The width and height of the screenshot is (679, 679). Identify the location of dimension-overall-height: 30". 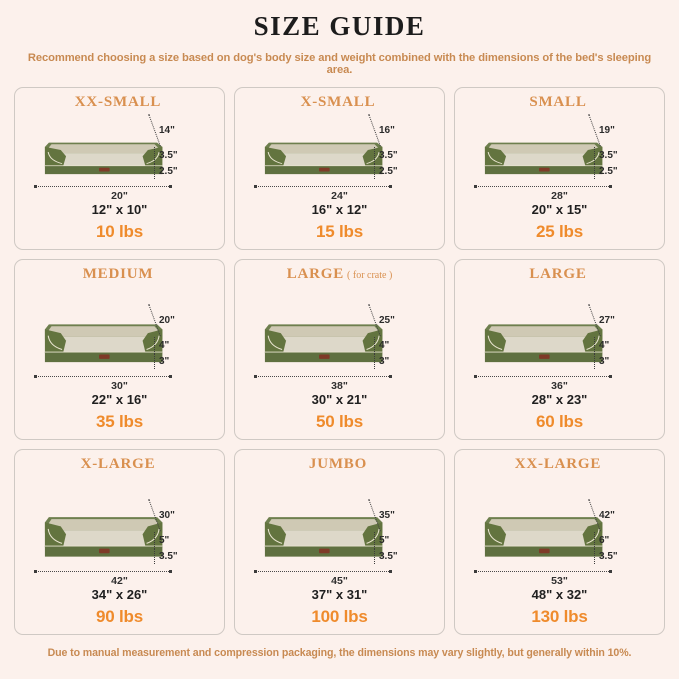
(180, 515).